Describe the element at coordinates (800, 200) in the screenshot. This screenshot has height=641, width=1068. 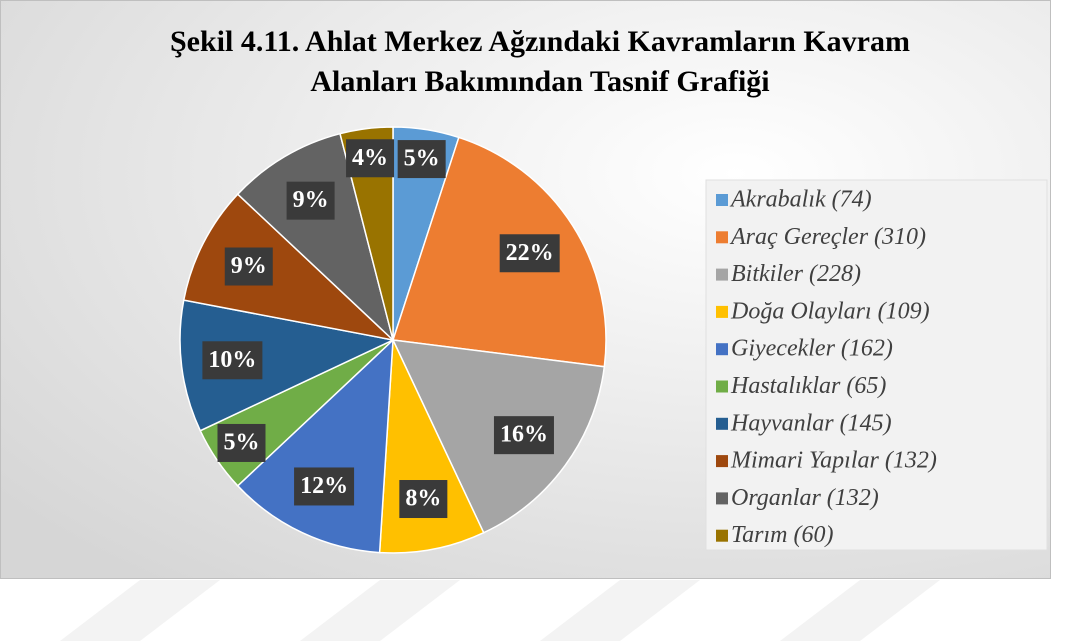
I see `legend-label: Akrabalık (74)` at that location.